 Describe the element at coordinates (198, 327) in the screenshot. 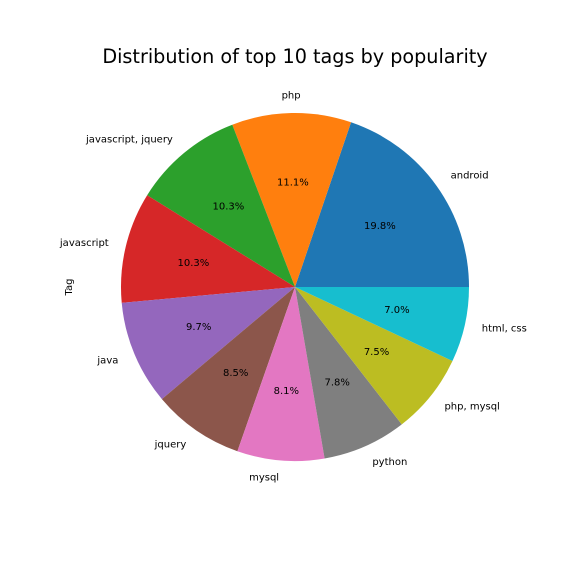

I see `slice-percent-java: 9.7%` at that location.